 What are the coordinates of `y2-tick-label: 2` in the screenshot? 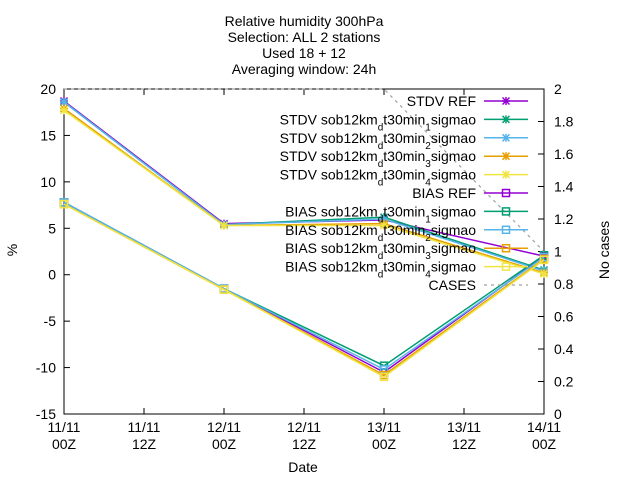 It's located at (558, 89).